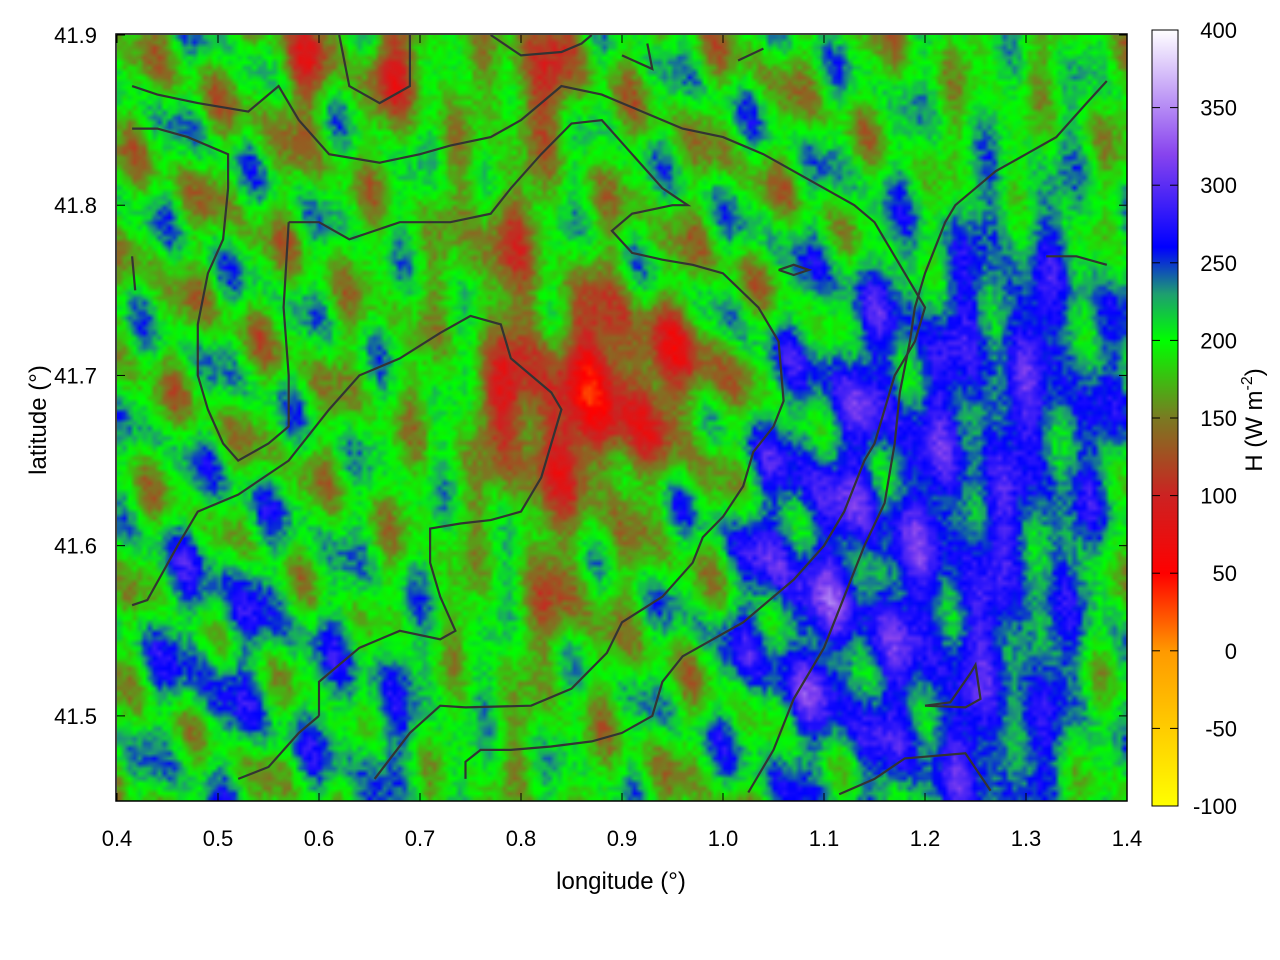 This screenshot has height=960, width=1280. What do you see at coordinates (621, 881) in the screenshot?
I see `x-axis-title: longitude (°)` at bounding box center [621, 881].